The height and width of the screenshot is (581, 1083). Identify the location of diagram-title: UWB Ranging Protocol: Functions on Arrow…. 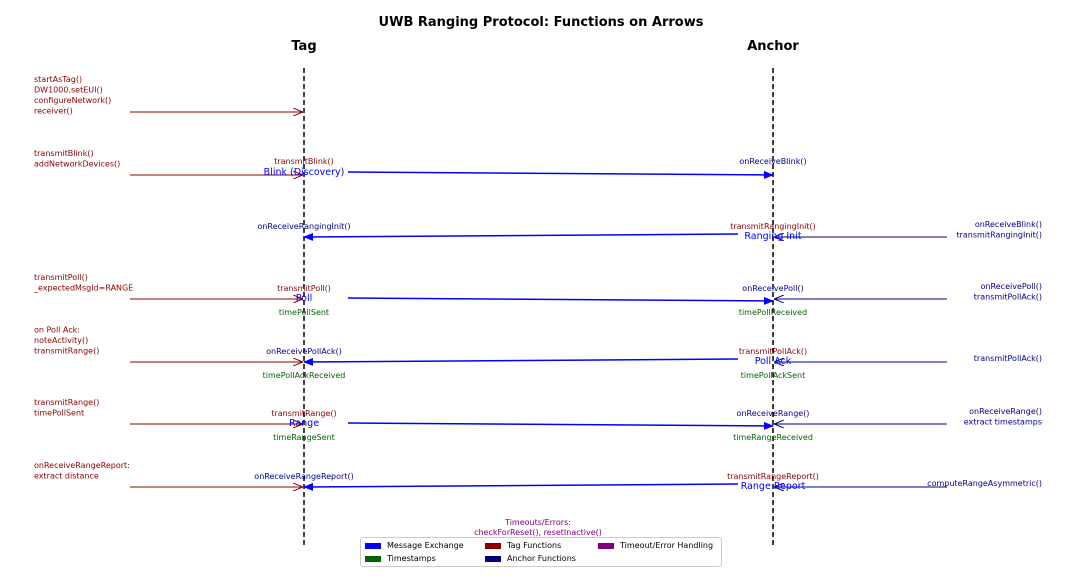
(541, 22).